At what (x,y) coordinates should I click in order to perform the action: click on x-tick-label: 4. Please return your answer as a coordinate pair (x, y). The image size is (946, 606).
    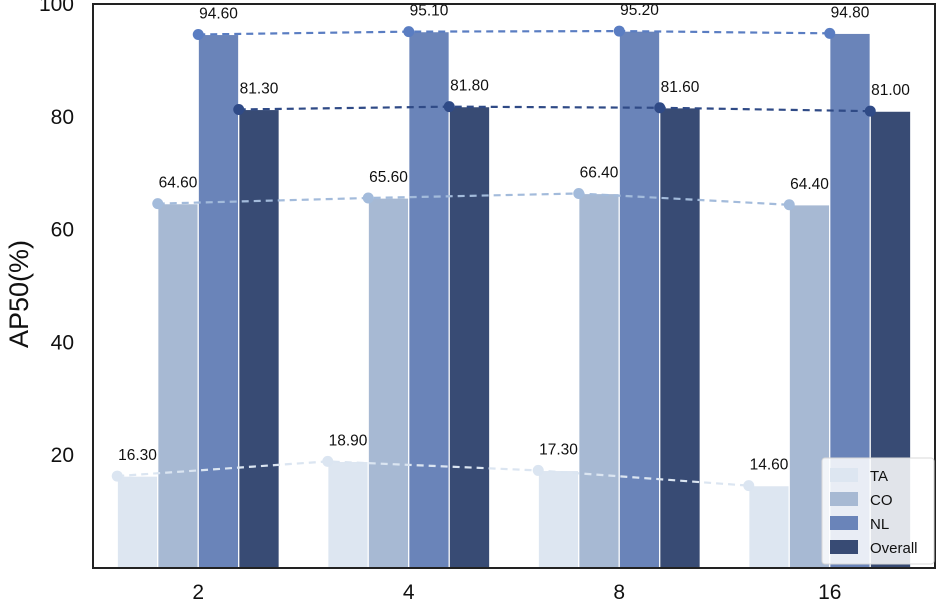
    Looking at the image, I should click on (409, 592).